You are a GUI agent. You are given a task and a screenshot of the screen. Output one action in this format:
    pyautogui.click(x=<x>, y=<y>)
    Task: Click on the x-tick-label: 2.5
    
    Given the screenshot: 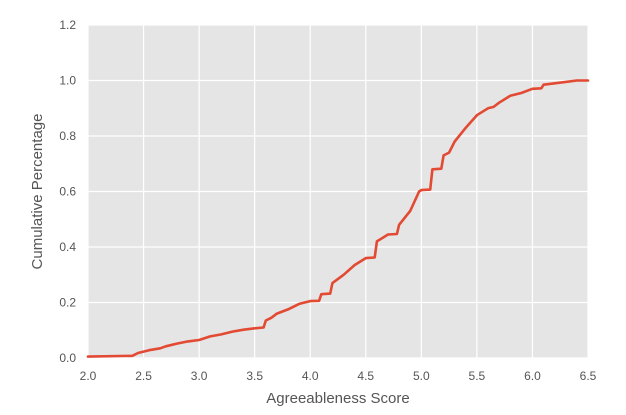 What is the action you would take?
    pyautogui.click(x=143, y=376)
    